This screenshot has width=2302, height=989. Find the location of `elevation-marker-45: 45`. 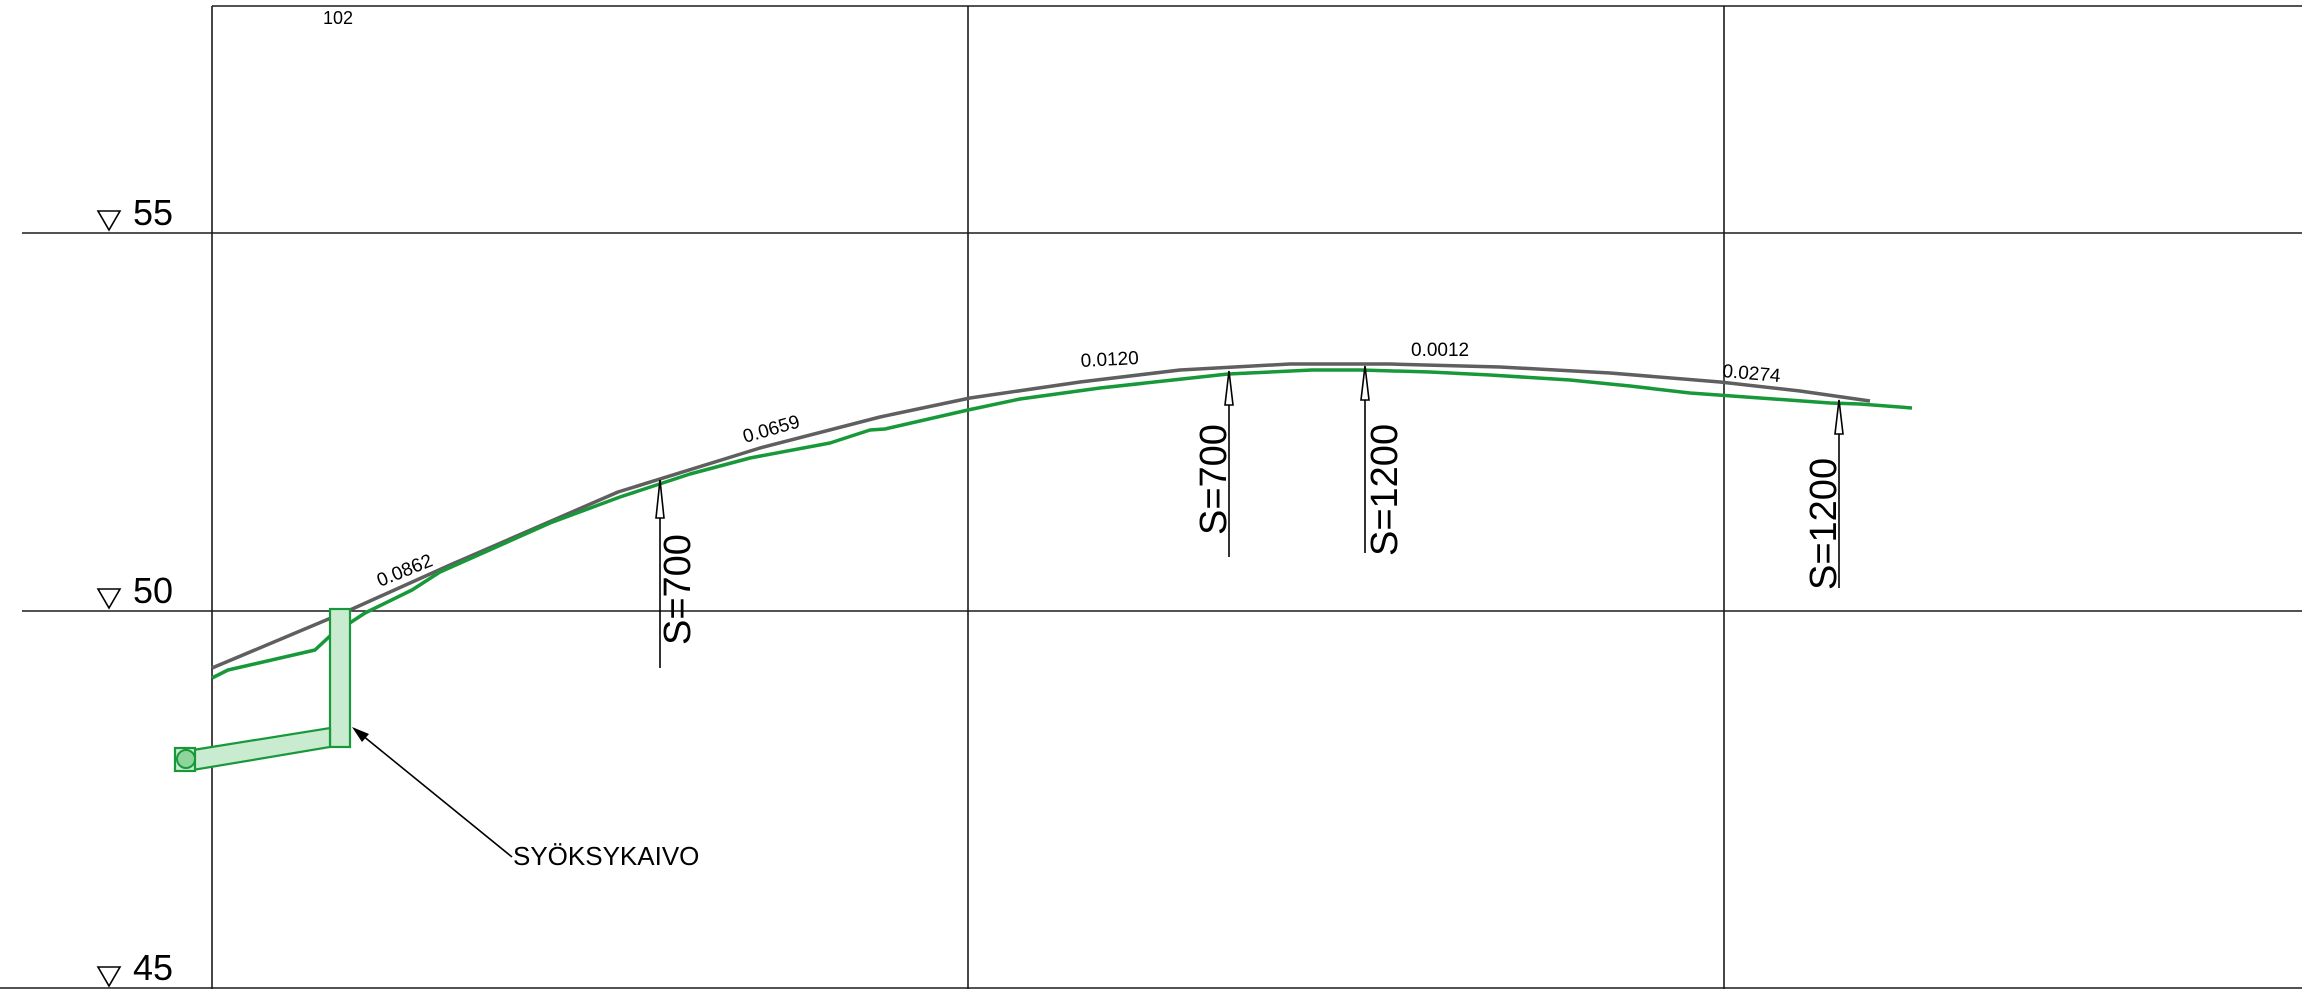

elevation-marker-45: 45 is located at coordinates (134, 967).